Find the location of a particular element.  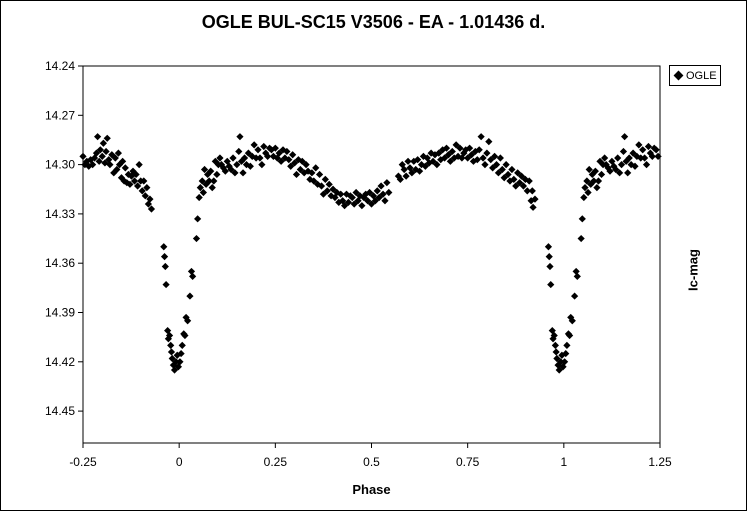

x-tick-label: 0.75 is located at coordinates (468, 462).